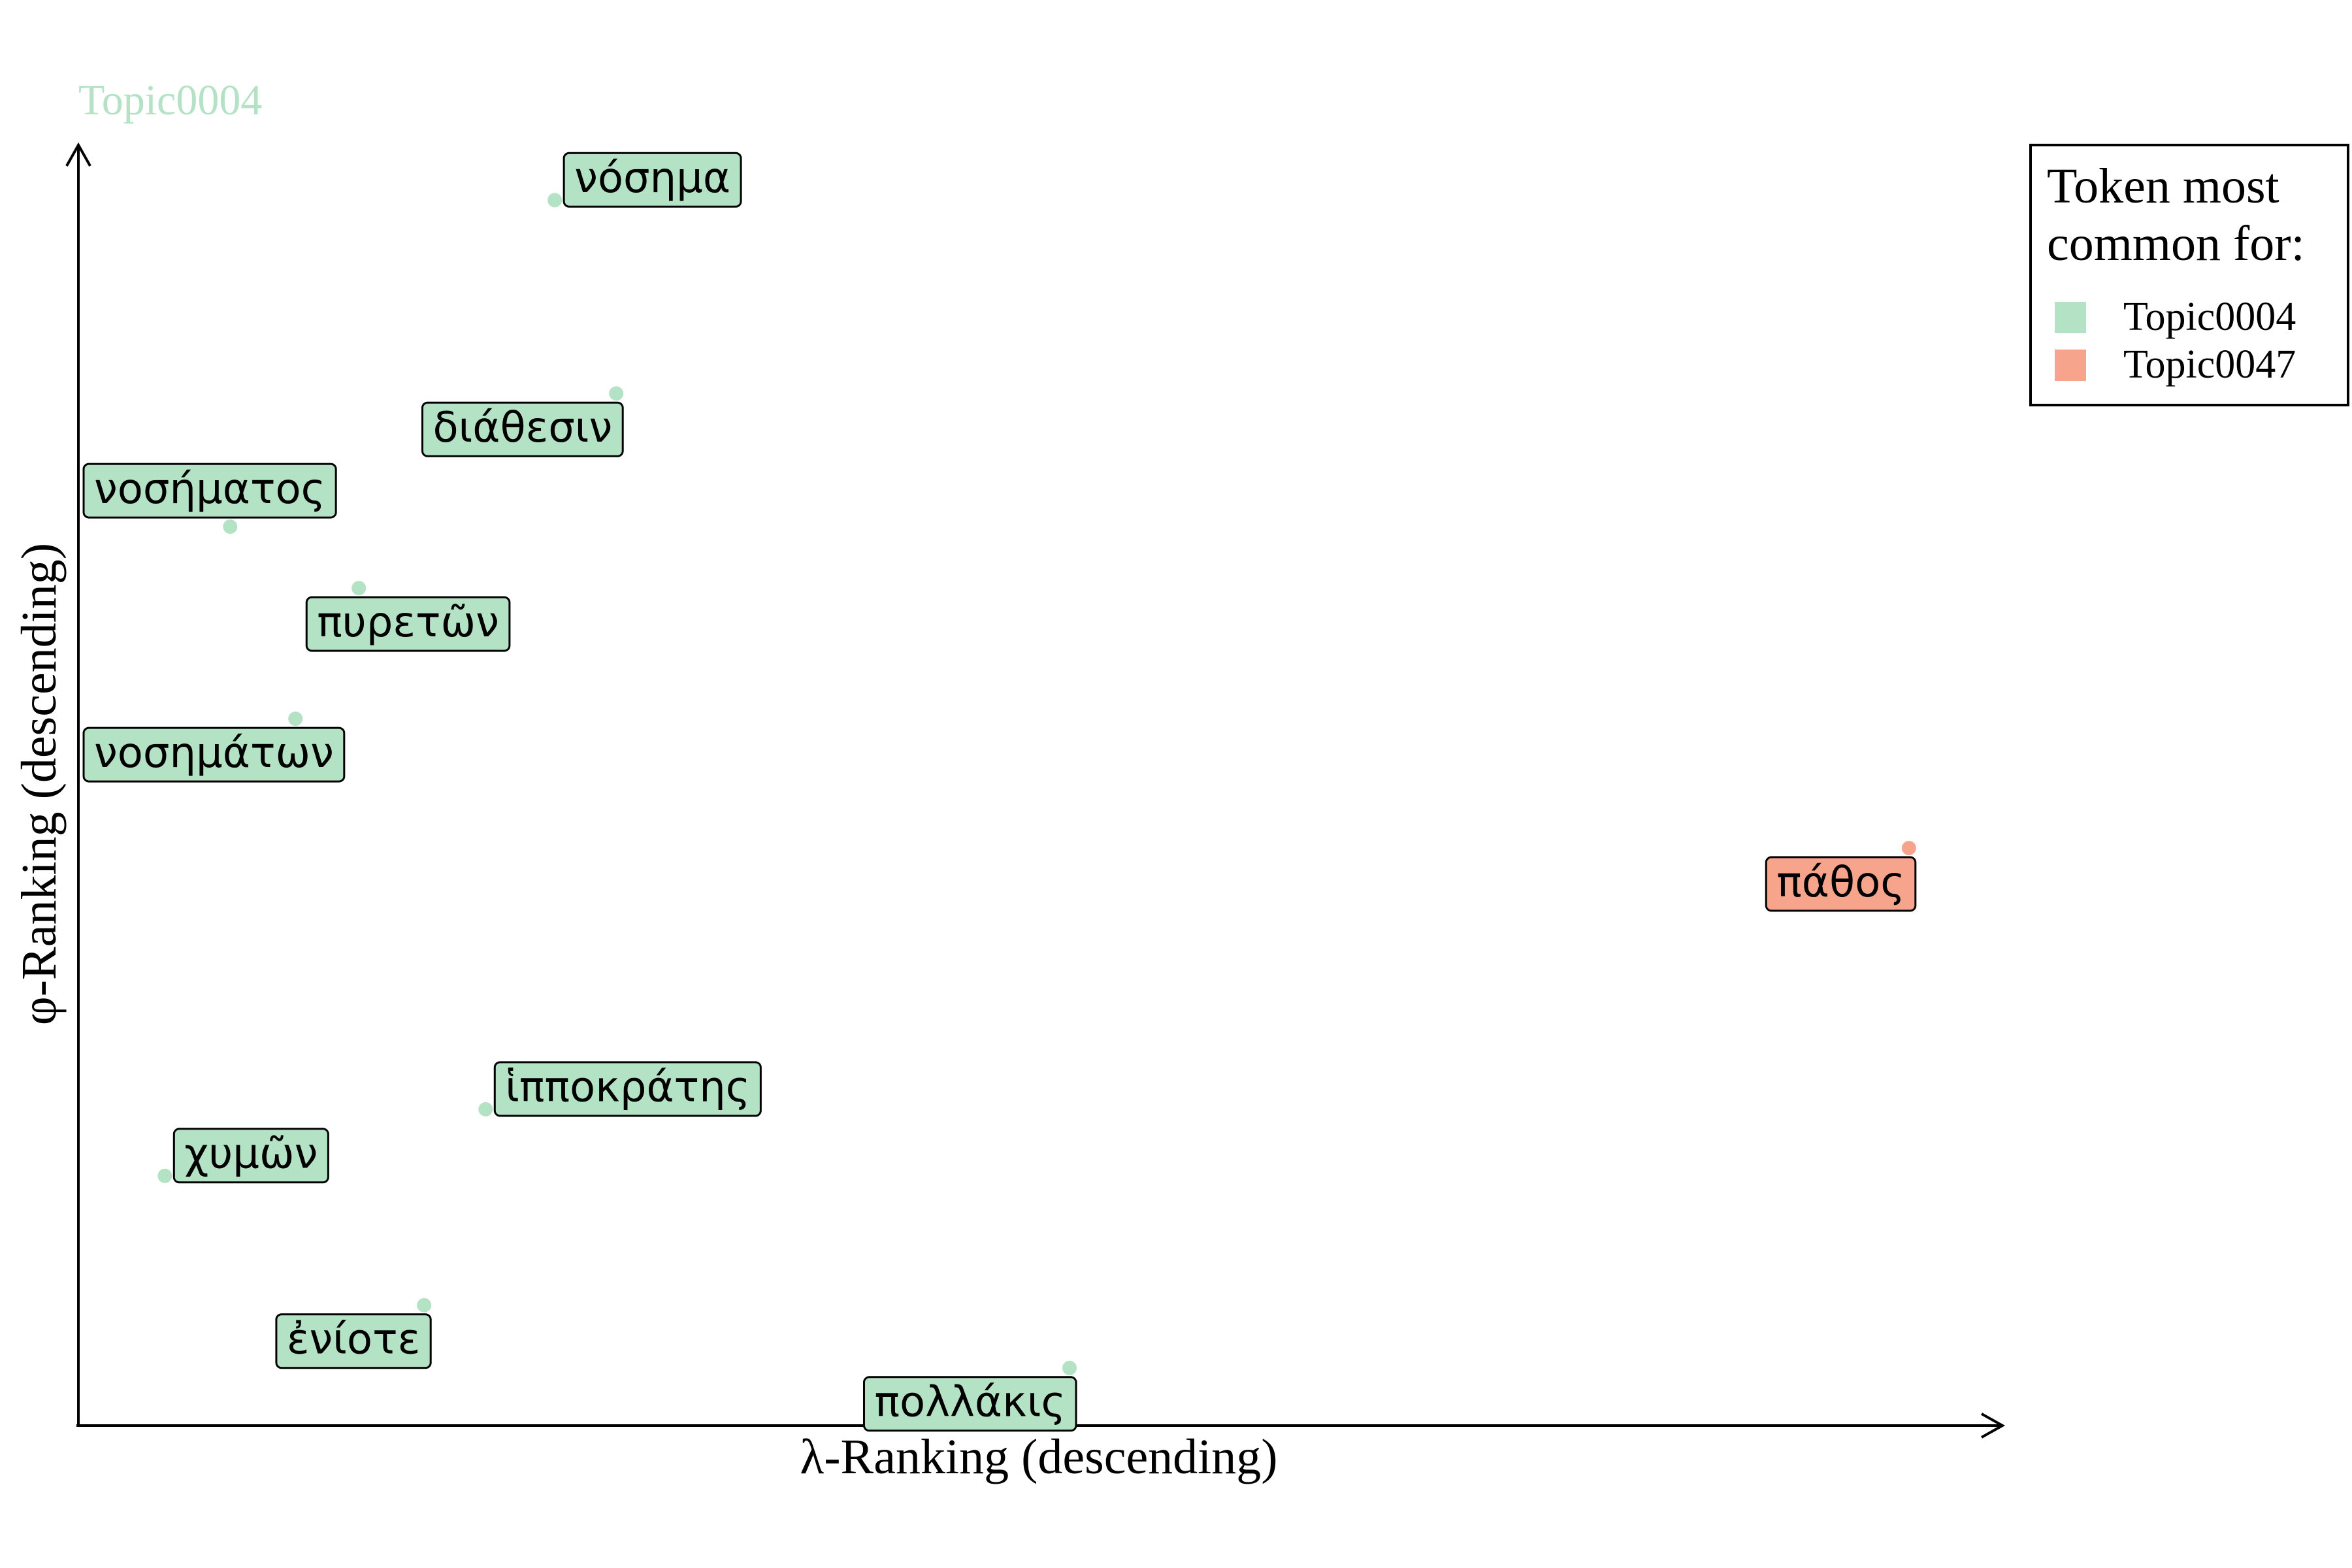 Image resolution: width=2352 pixels, height=1568 pixels. What do you see at coordinates (1993, 1426) in the screenshot?
I see `x-axis-arrow` at bounding box center [1993, 1426].